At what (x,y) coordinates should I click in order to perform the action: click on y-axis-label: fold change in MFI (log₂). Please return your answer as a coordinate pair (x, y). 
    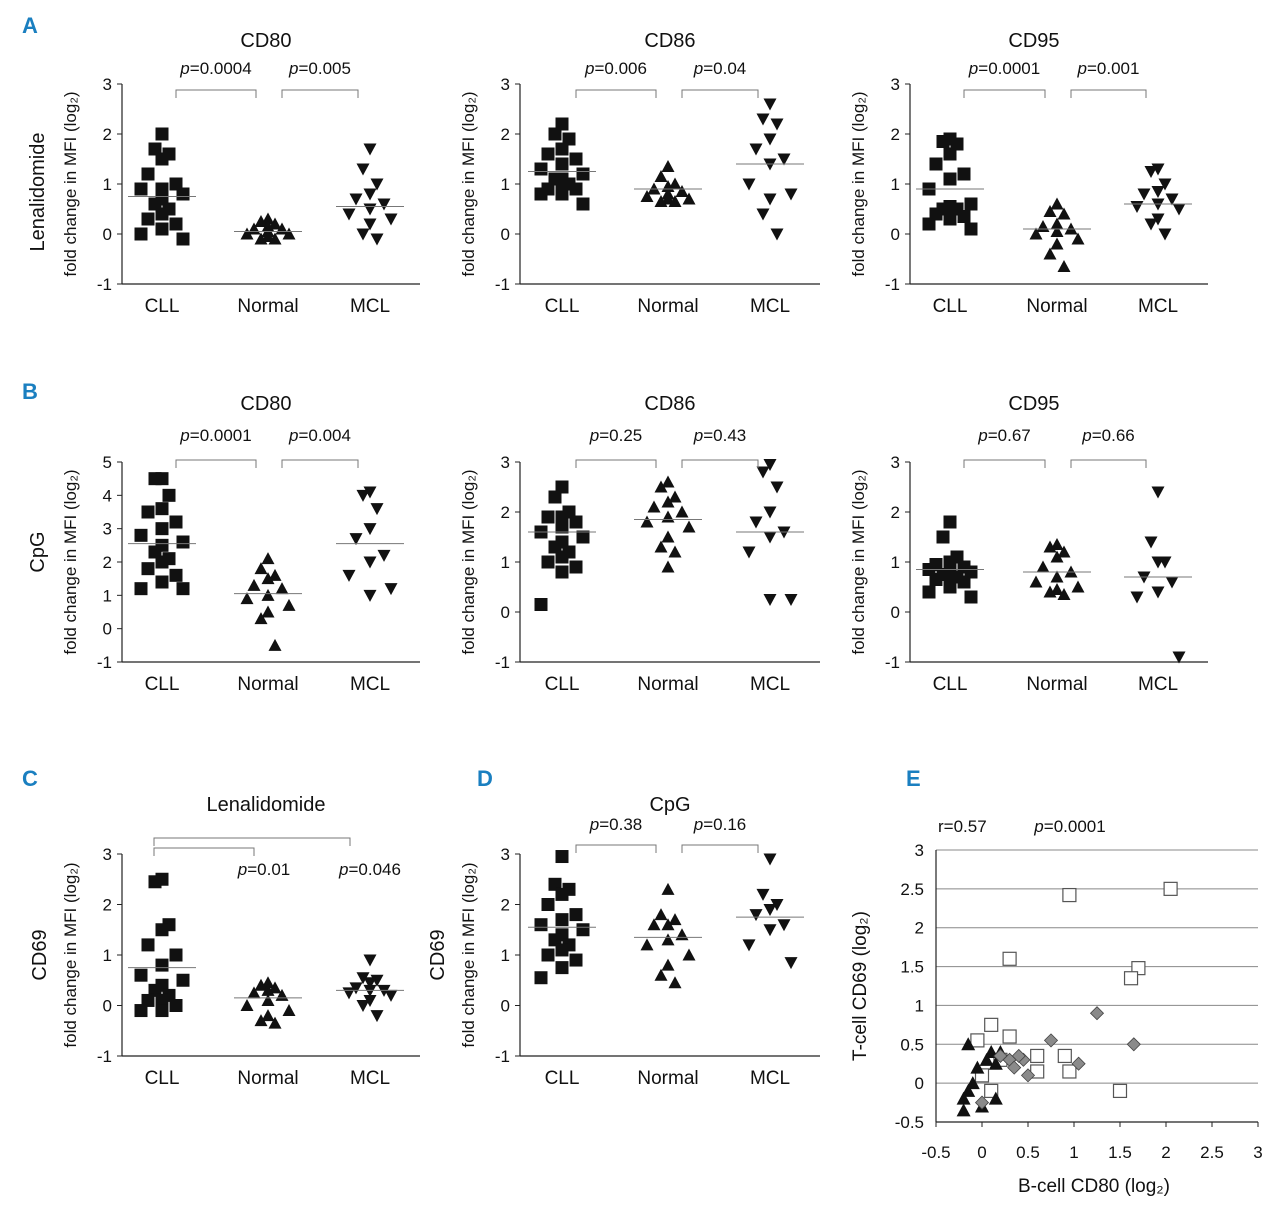
    Looking at the image, I should click on (70, 183).